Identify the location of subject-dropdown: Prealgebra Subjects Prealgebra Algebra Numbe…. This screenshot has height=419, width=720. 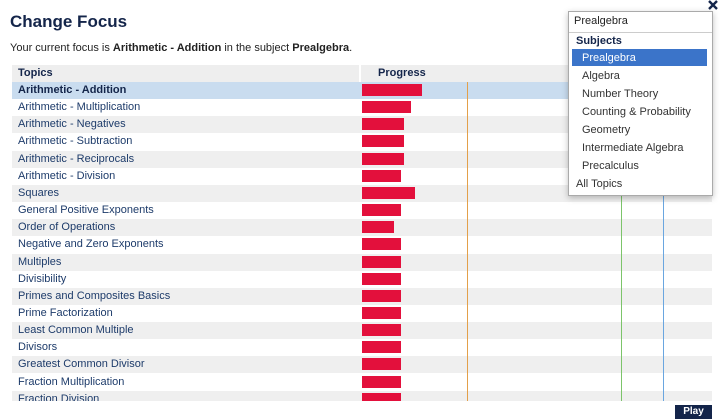
(640, 103).